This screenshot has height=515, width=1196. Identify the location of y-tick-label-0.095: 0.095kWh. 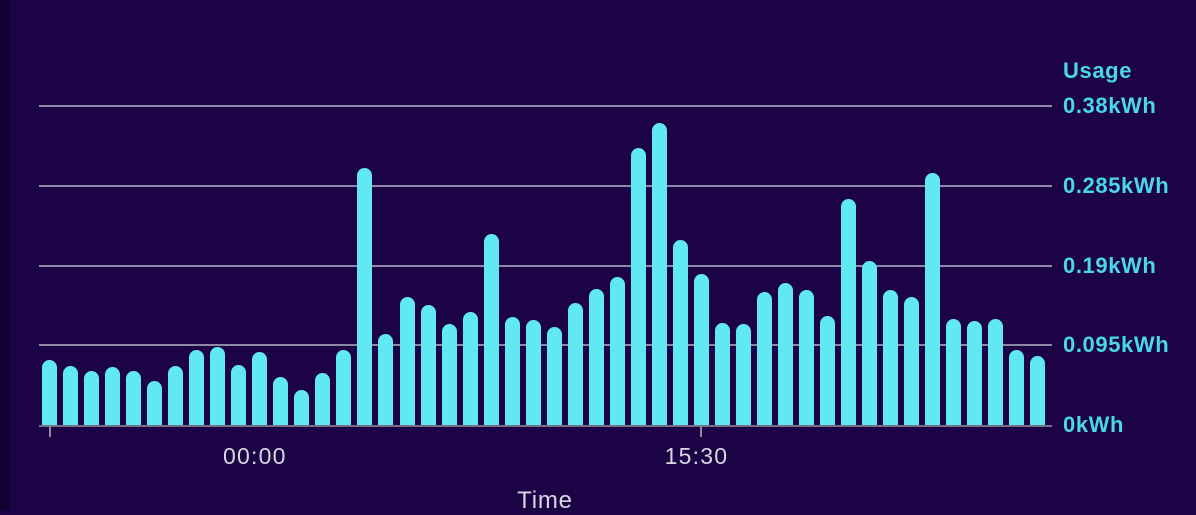
(1116, 345).